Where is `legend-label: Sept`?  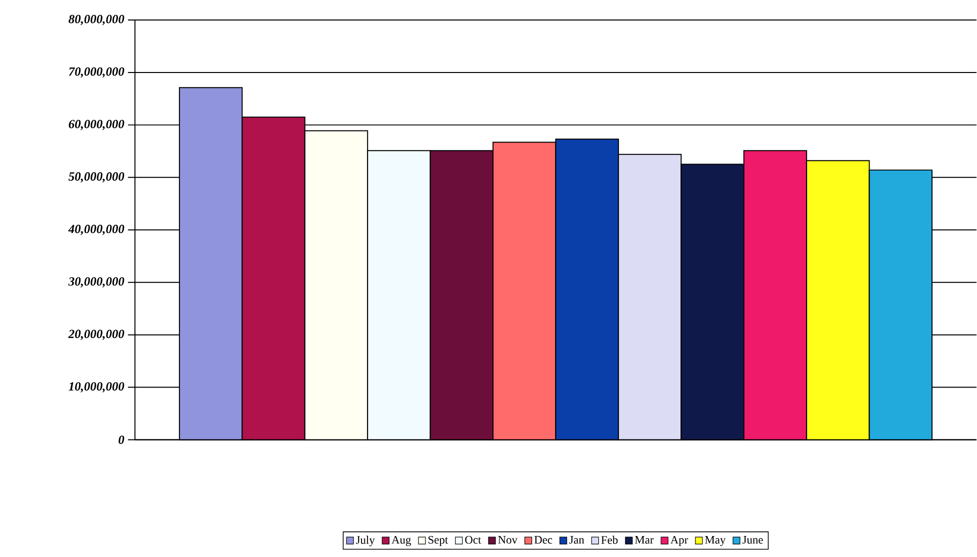 legend-label: Sept is located at coordinates (438, 541).